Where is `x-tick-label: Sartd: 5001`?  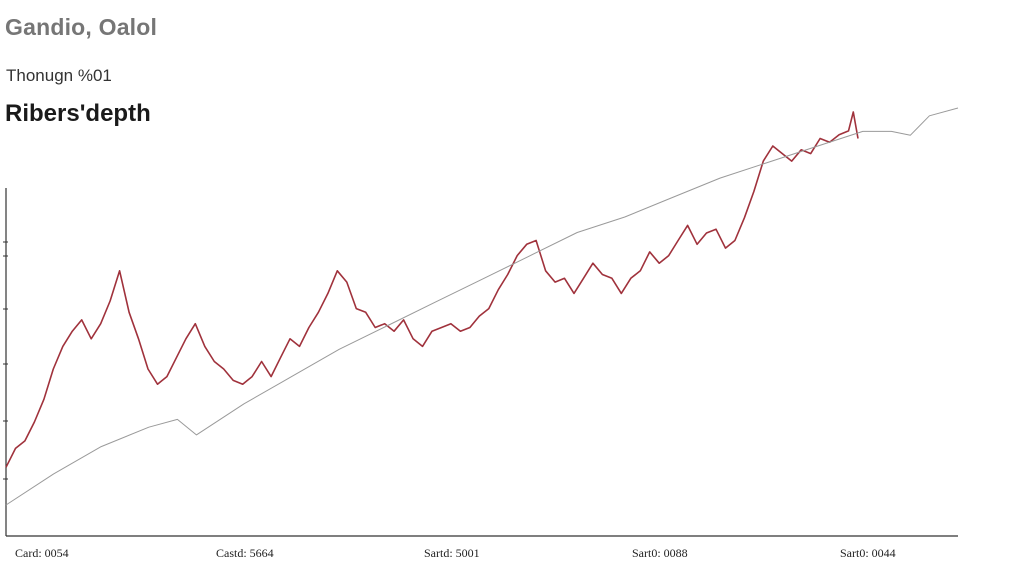 x-tick-label: Sartd: 5001 is located at coordinates (452, 553).